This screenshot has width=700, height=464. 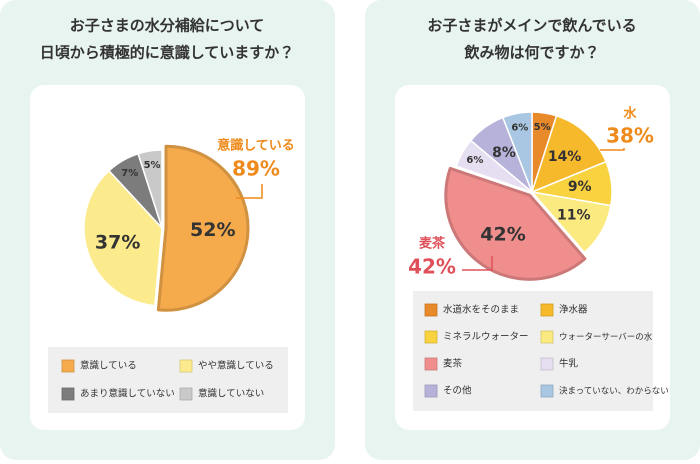 What do you see at coordinates (531, 26) in the screenshot?
I see `panel-title: お子さまがメインで飲んでいる` at bounding box center [531, 26].